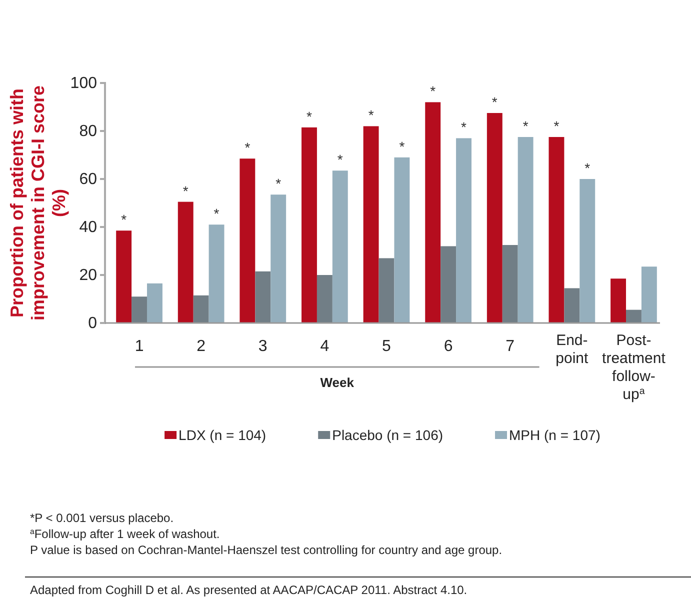  I want to click on text: *P < 0.001 versus placebo., so click(102, 518).